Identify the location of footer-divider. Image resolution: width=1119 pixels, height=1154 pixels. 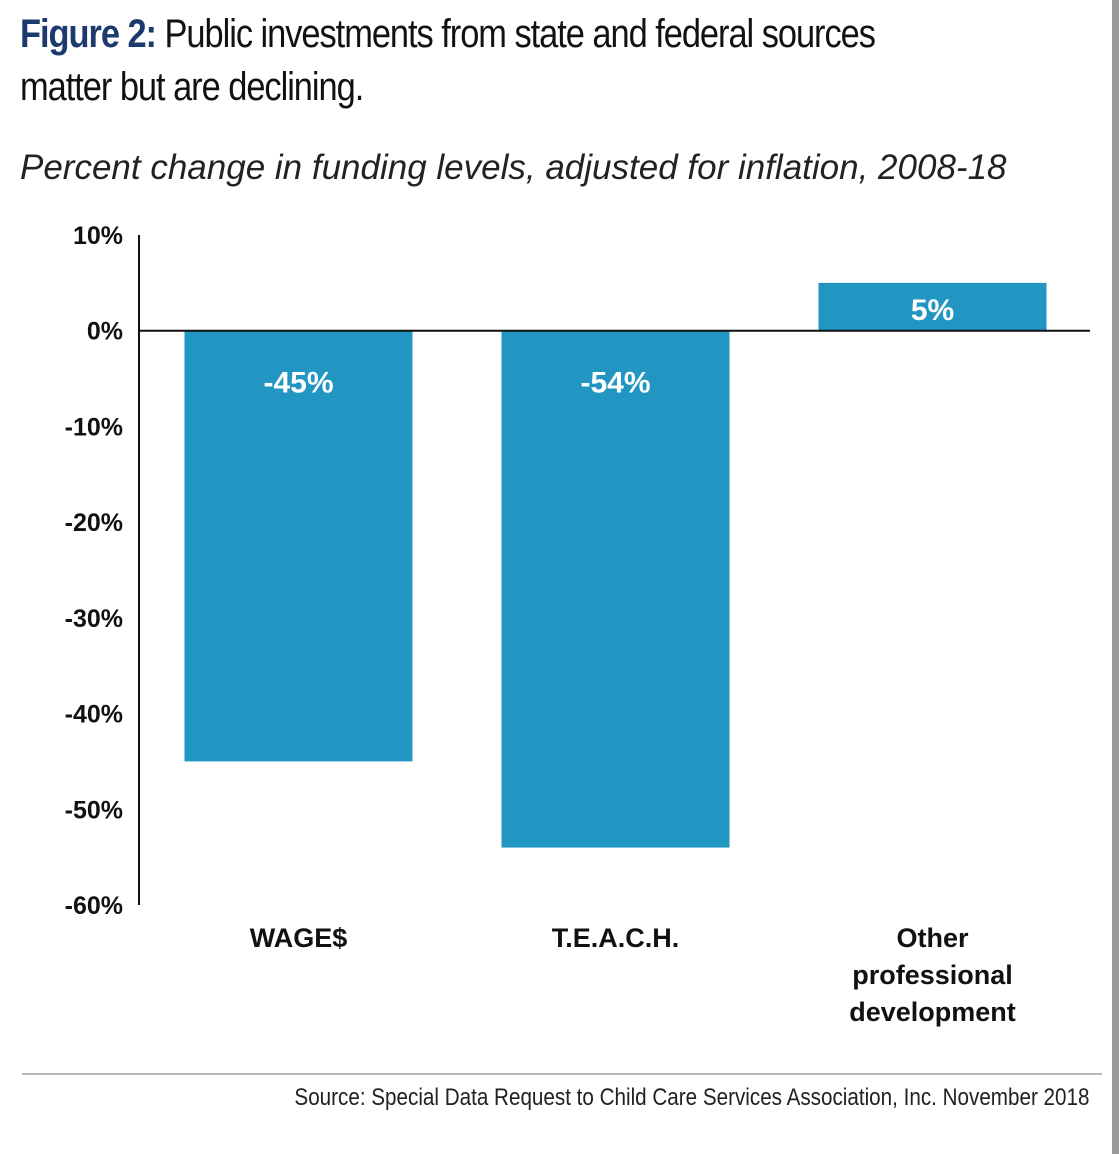
(562, 1074).